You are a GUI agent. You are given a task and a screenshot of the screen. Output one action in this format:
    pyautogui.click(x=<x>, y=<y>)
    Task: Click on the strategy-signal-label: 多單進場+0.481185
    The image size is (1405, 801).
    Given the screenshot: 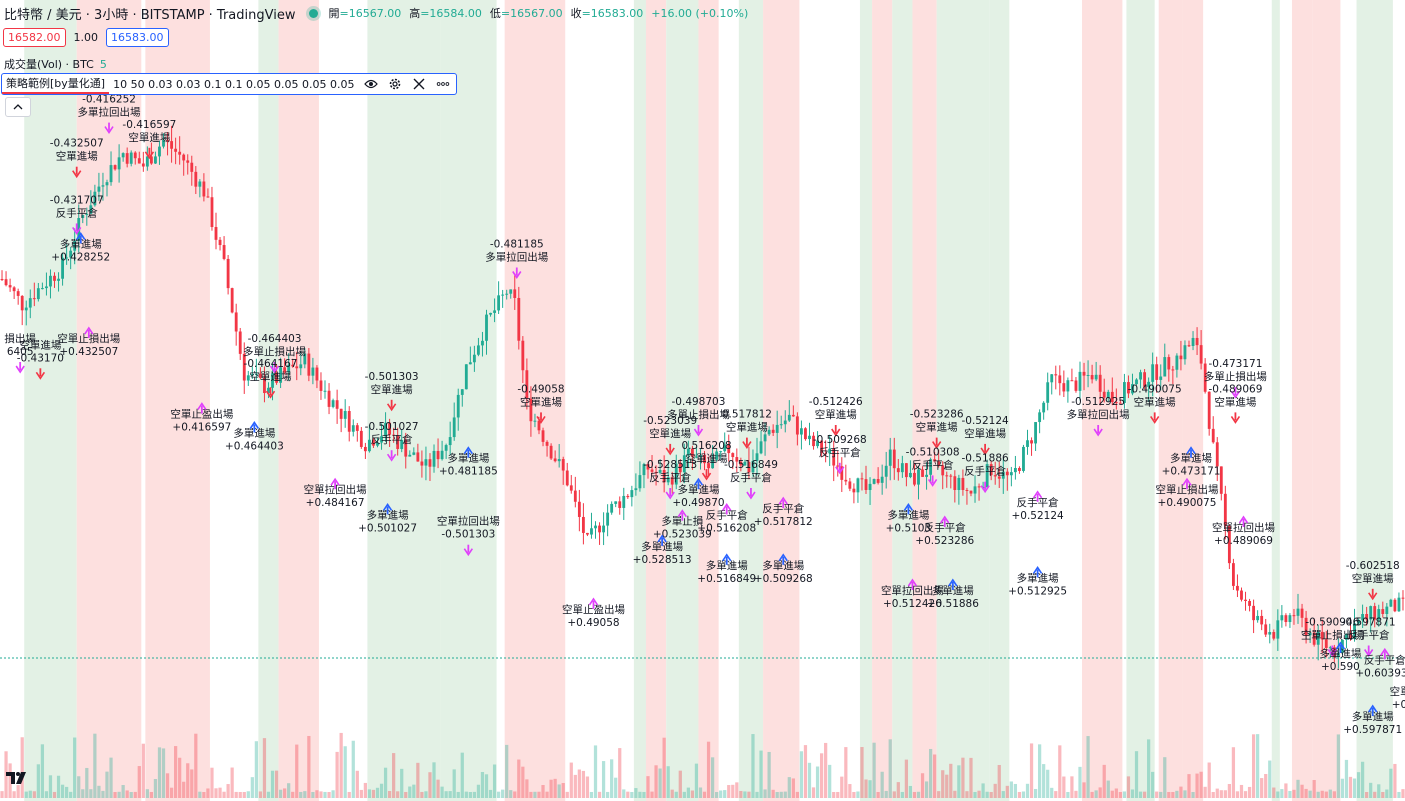 What is the action you would take?
    pyautogui.click(x=468, y=462)
    